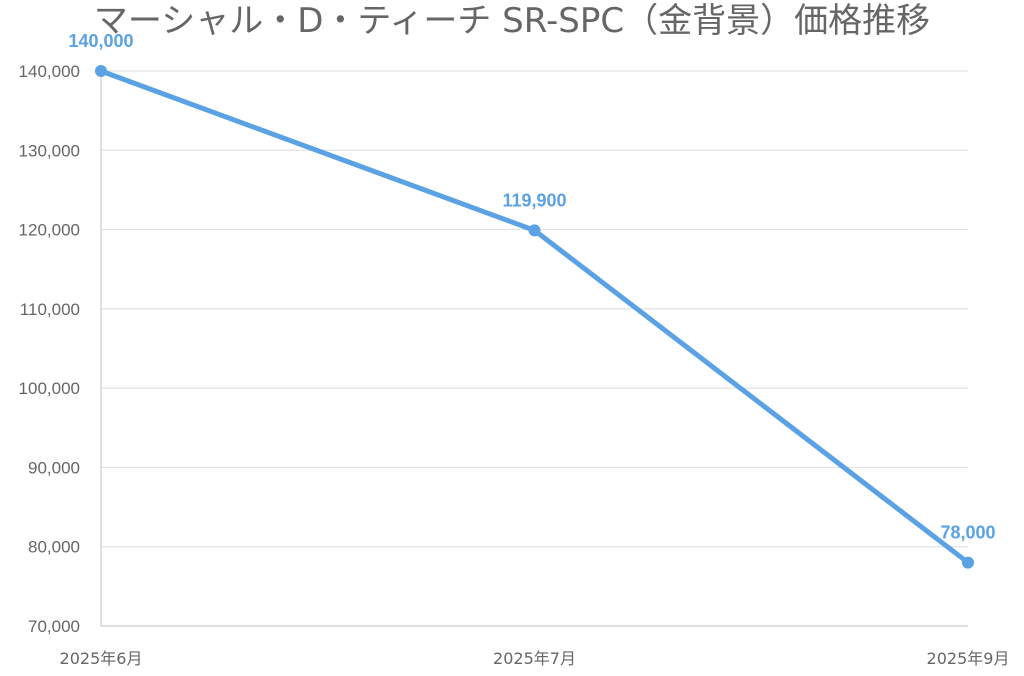 This screenshot has width=1024, height=676. What do you see at coordinates (967, 533) in the screenshot?
I see `data-label: 78,000` at bounding box center [967, 533].